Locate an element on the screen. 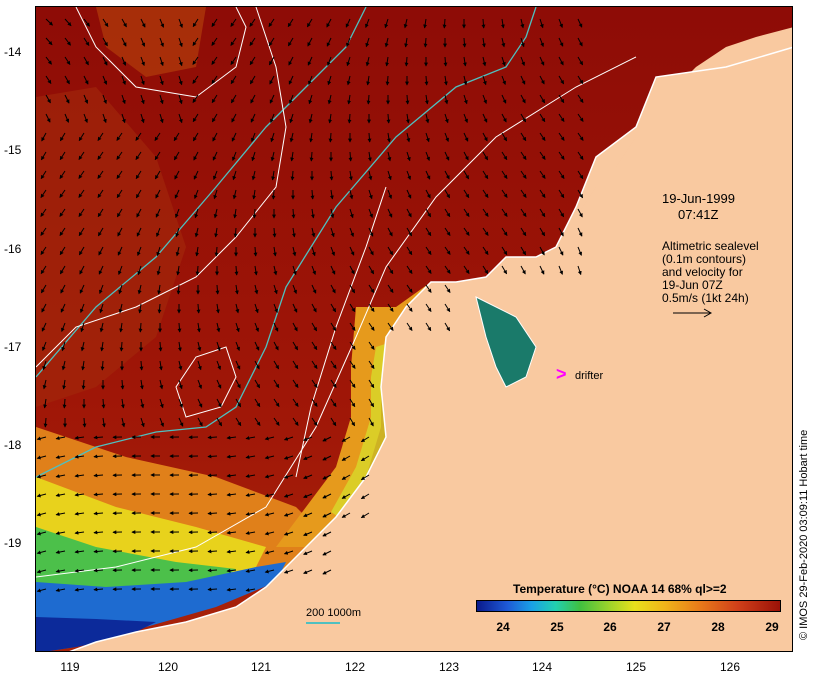  colorbar-title: Temperature (°C) NOAA 14 68% ql>=2 is located at coordinates (620, 589).